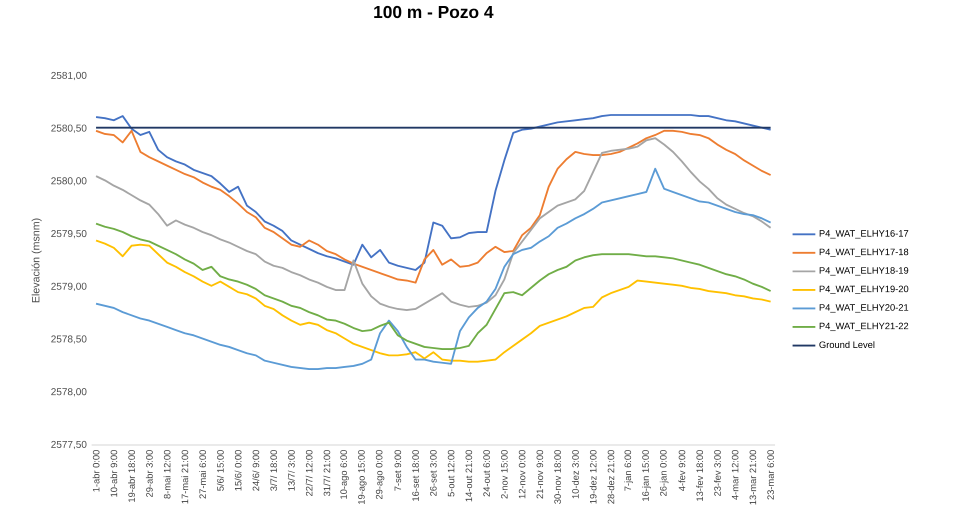 The width and height of the screenshot is (953, 527). Describe the element at coordinates (753, 477) in the screenshot. I see `x-tick-label: 13-mar 21:00` at that location.